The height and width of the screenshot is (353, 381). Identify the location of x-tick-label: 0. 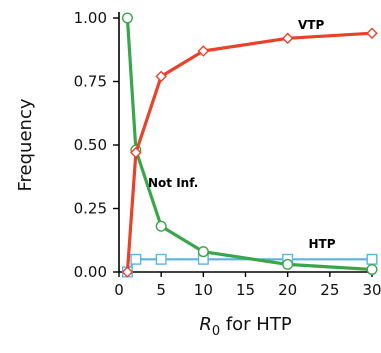
(119, 290).